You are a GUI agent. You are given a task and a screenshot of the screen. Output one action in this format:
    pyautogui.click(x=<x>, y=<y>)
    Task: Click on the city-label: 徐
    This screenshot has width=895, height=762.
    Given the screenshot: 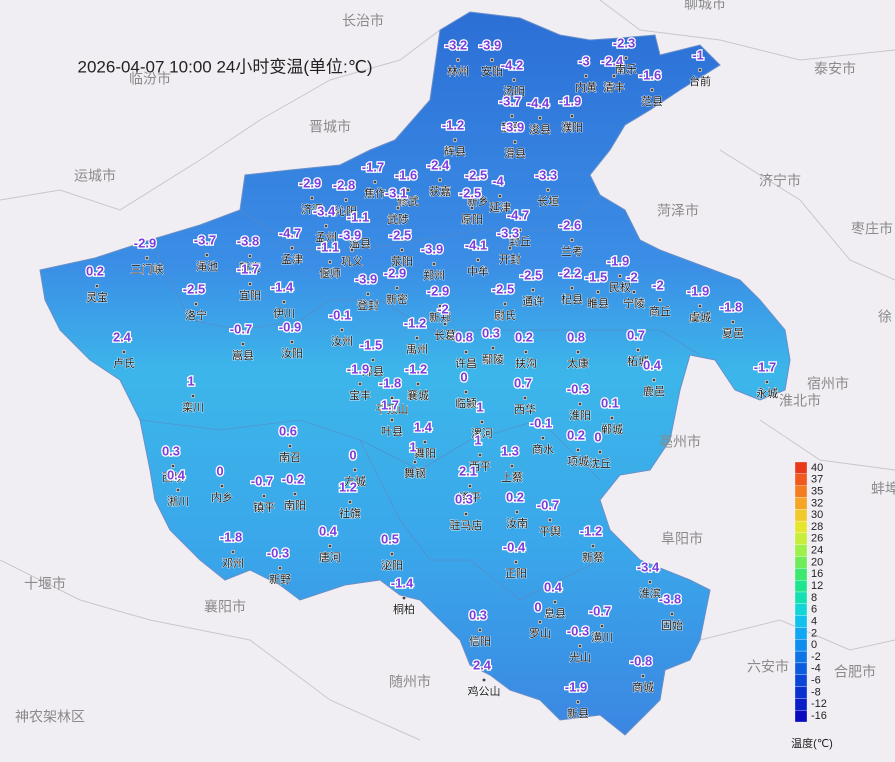 What is the action you would take?
    pyautogui.click(x=885, y=317)
    